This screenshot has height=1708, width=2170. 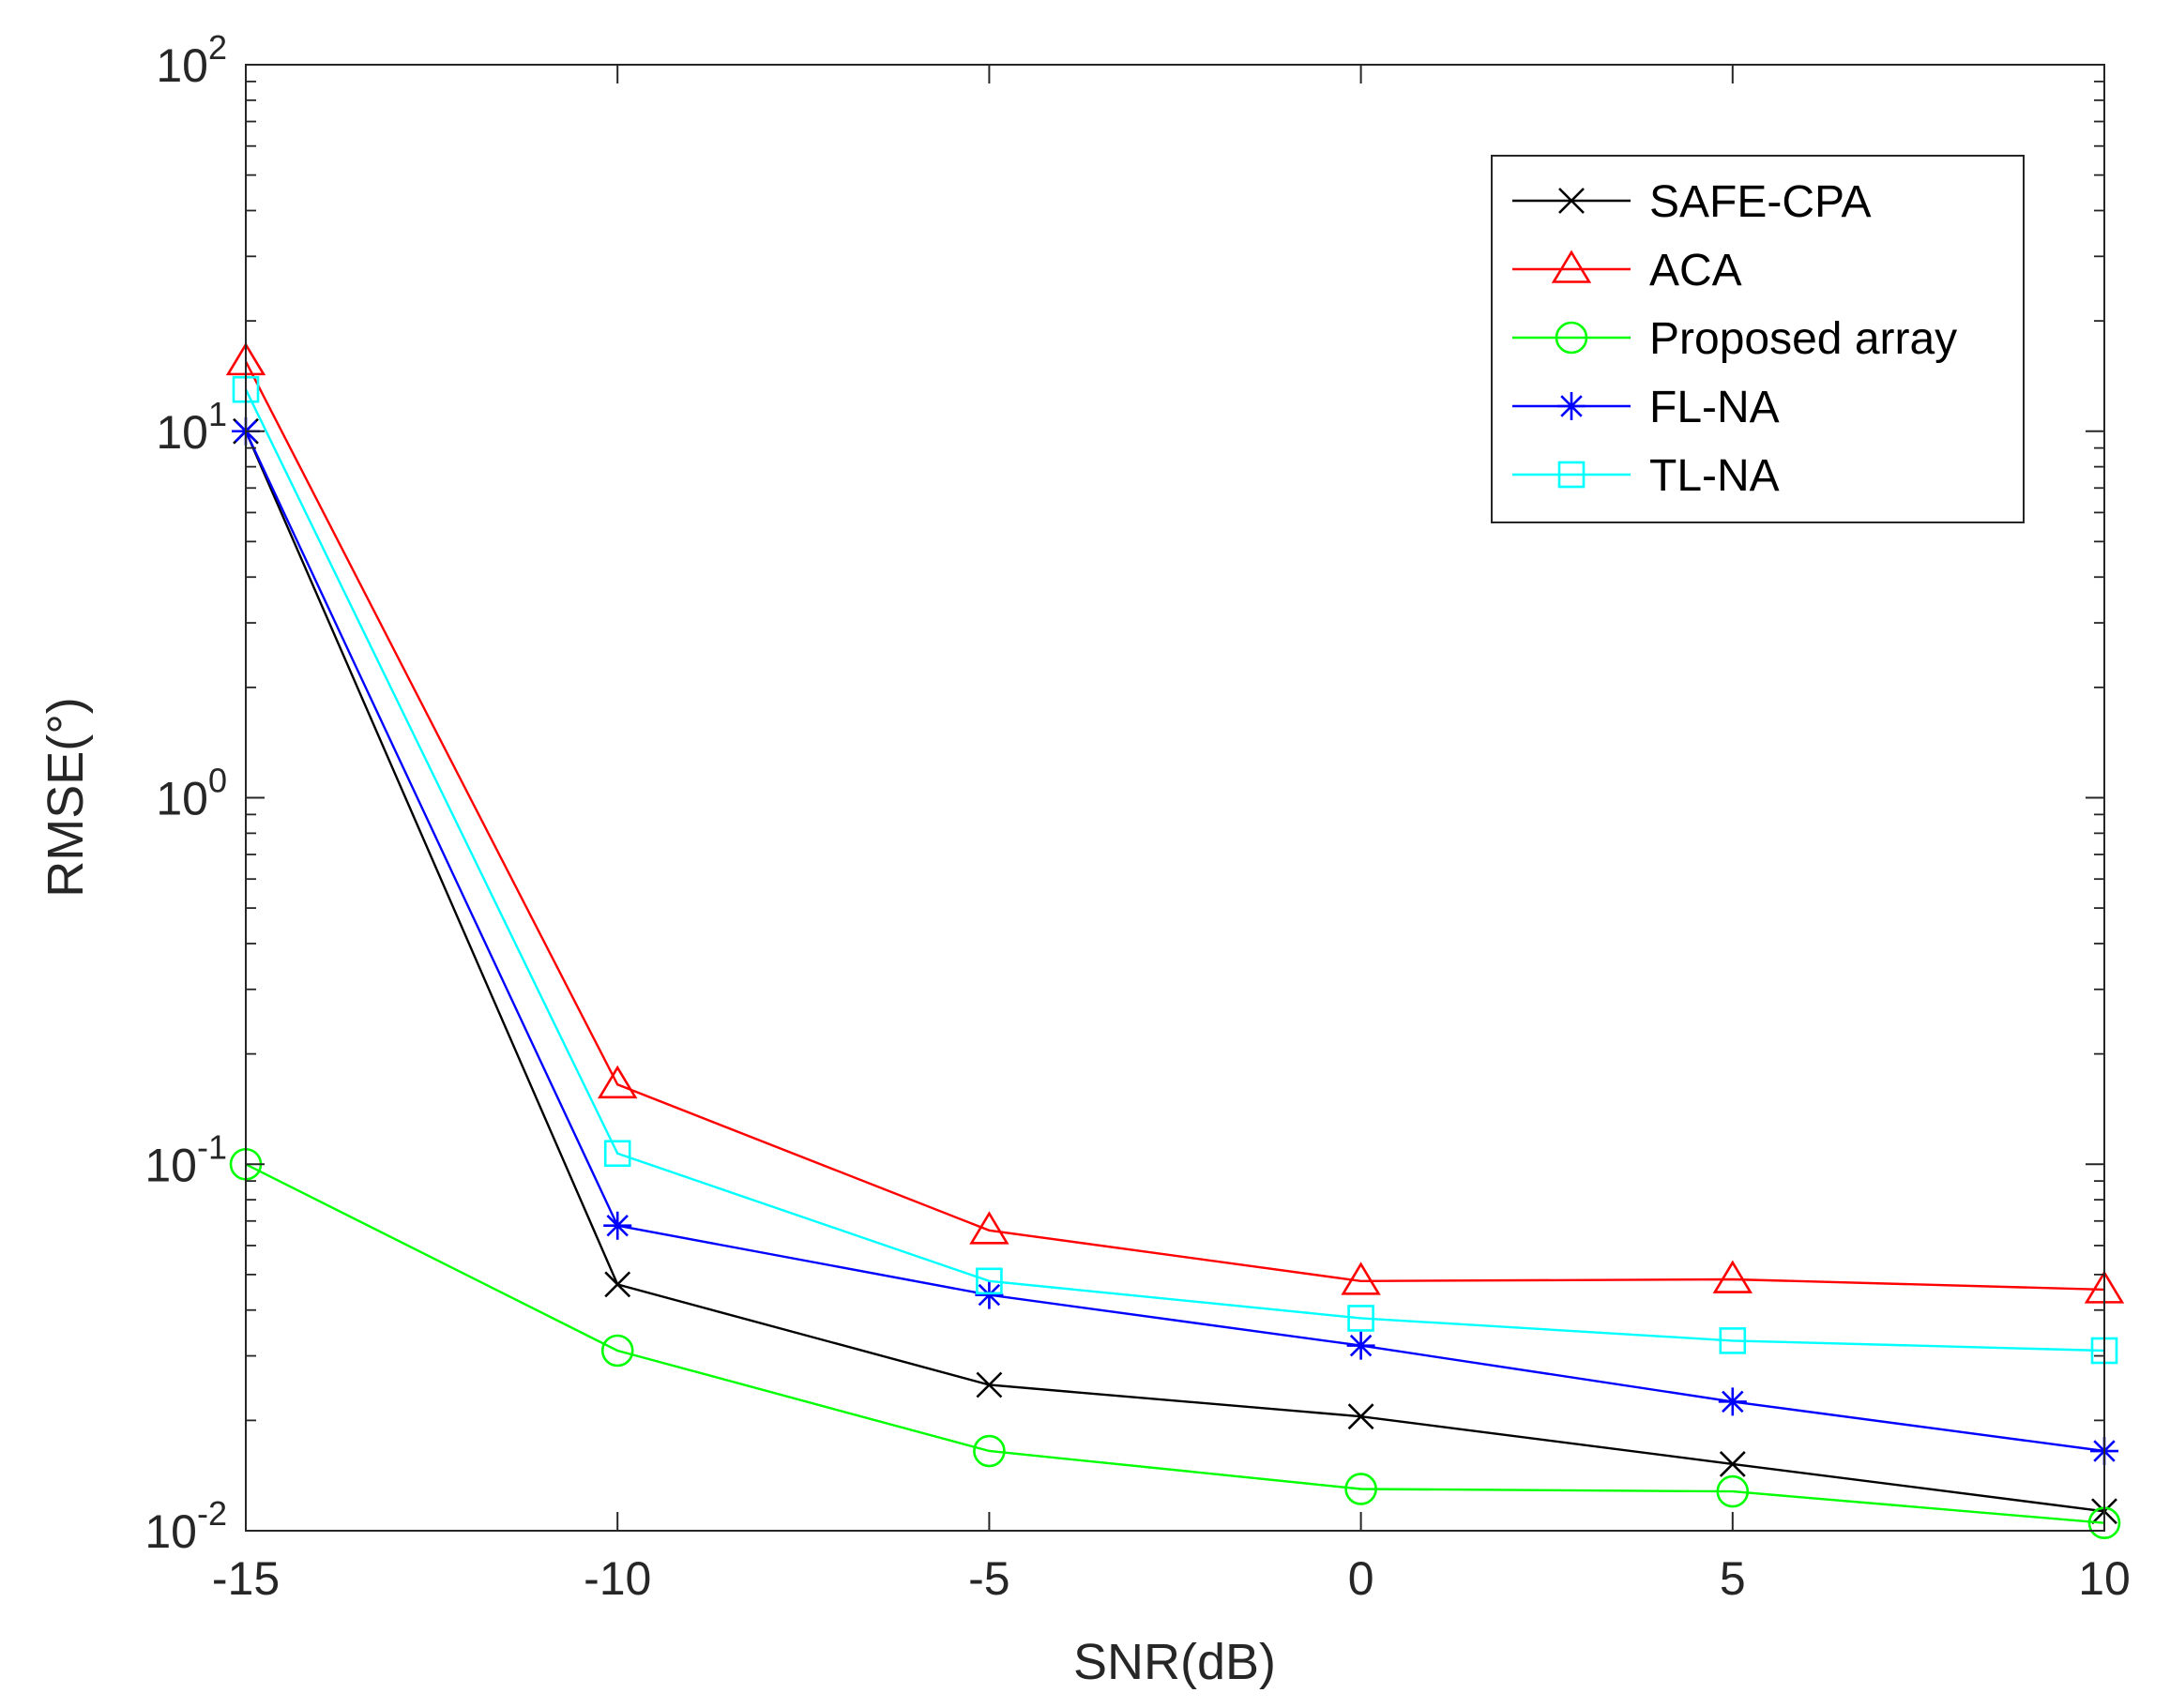 I want to click on legend-label-2: ACA, so click(x=1696, y=270).